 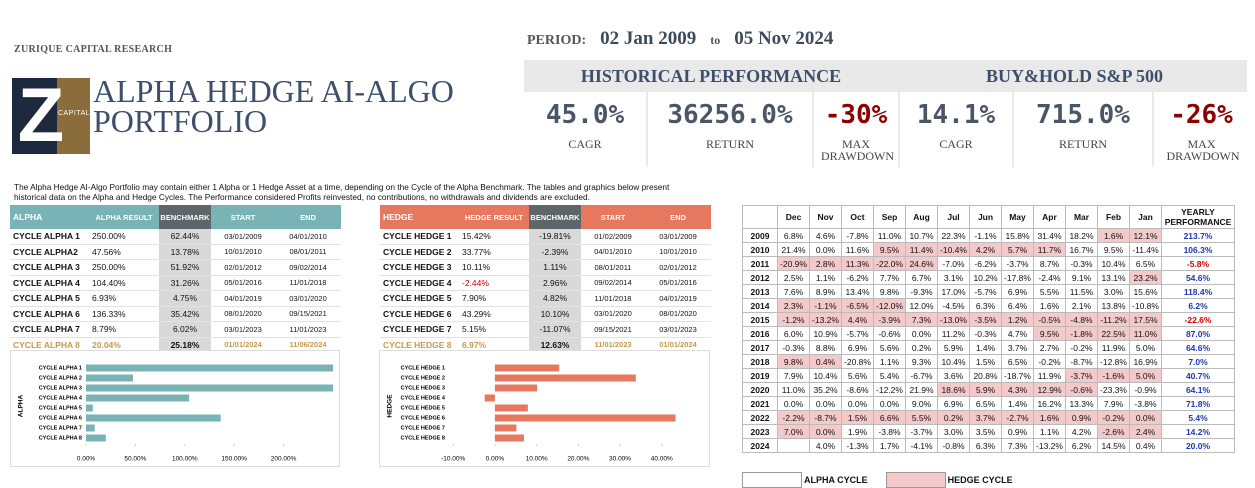 What do you see at coordinates (1081, 333) in the screenshot?
I see `month-cell: -1.8%` at bounding box center [1081, 333].